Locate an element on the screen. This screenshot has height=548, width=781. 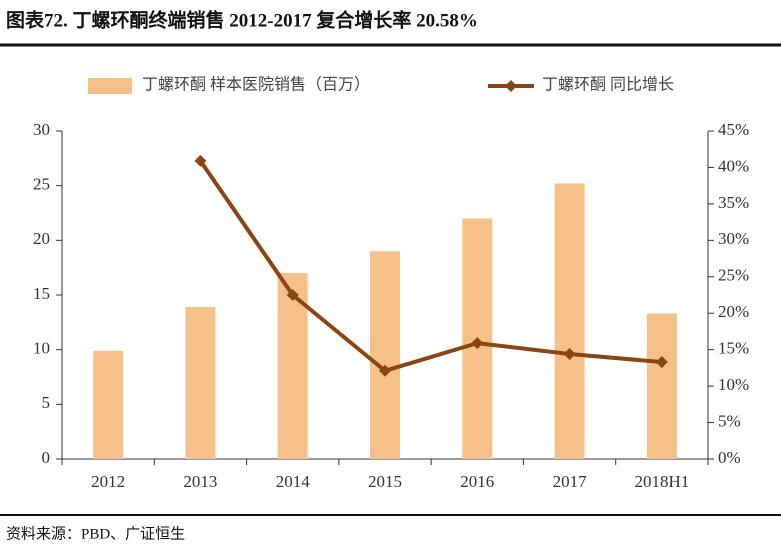
y-tick-label: 0 is located at coordinates (46, 457).